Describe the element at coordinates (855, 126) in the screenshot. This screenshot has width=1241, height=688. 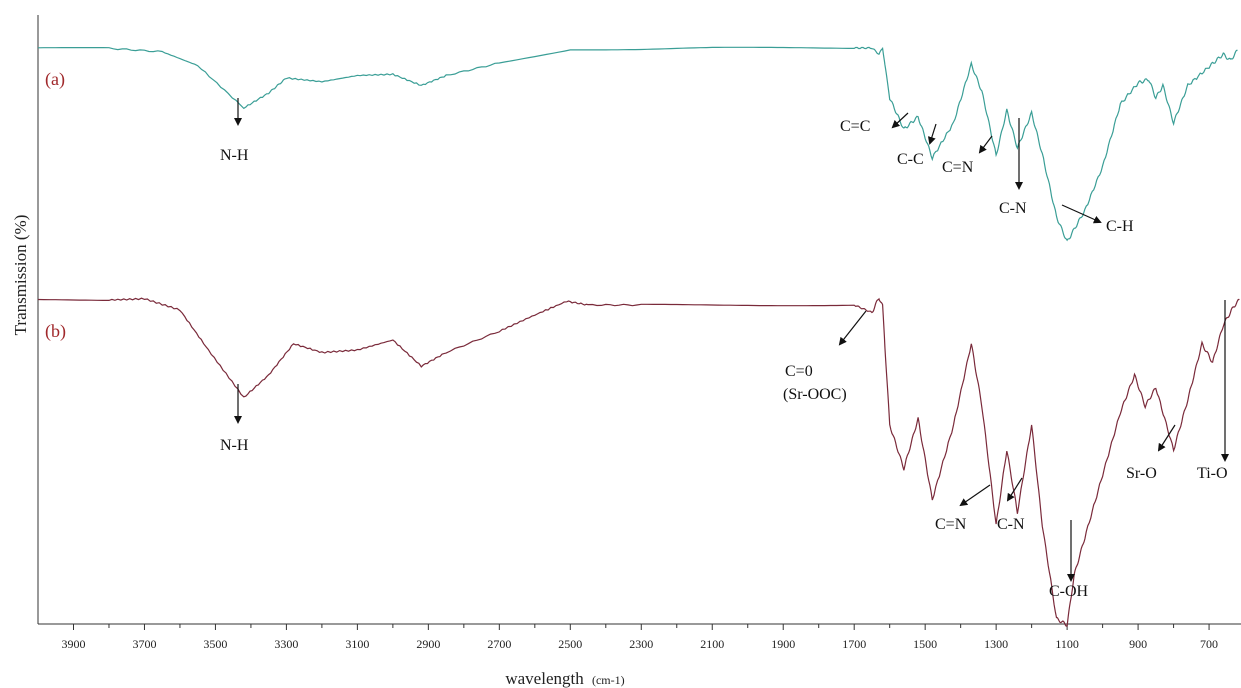
I see `label-a-cc-double: C=C` at that location.